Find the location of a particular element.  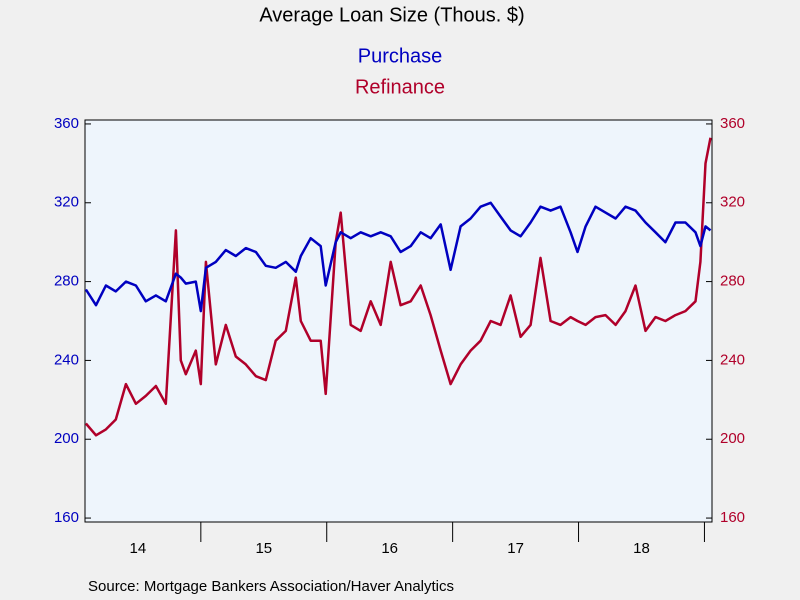

x-tick-label: 17 is located at coordinates (515, 548).